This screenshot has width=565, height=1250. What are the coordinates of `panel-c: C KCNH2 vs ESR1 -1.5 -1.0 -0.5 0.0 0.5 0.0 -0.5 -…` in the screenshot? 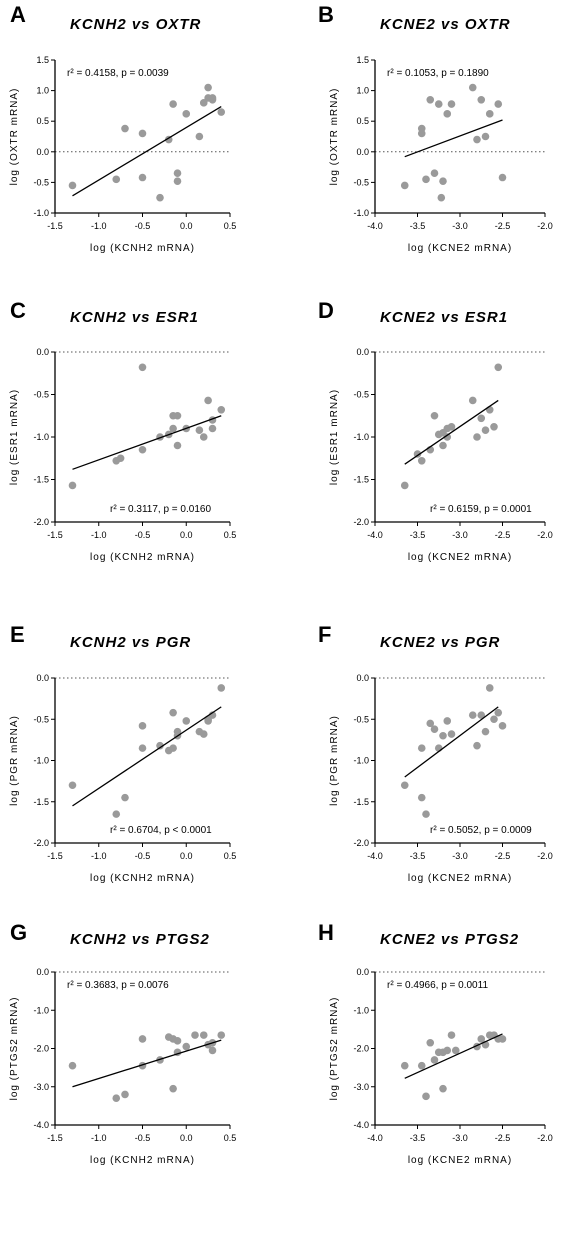 It's located at (122, 430).